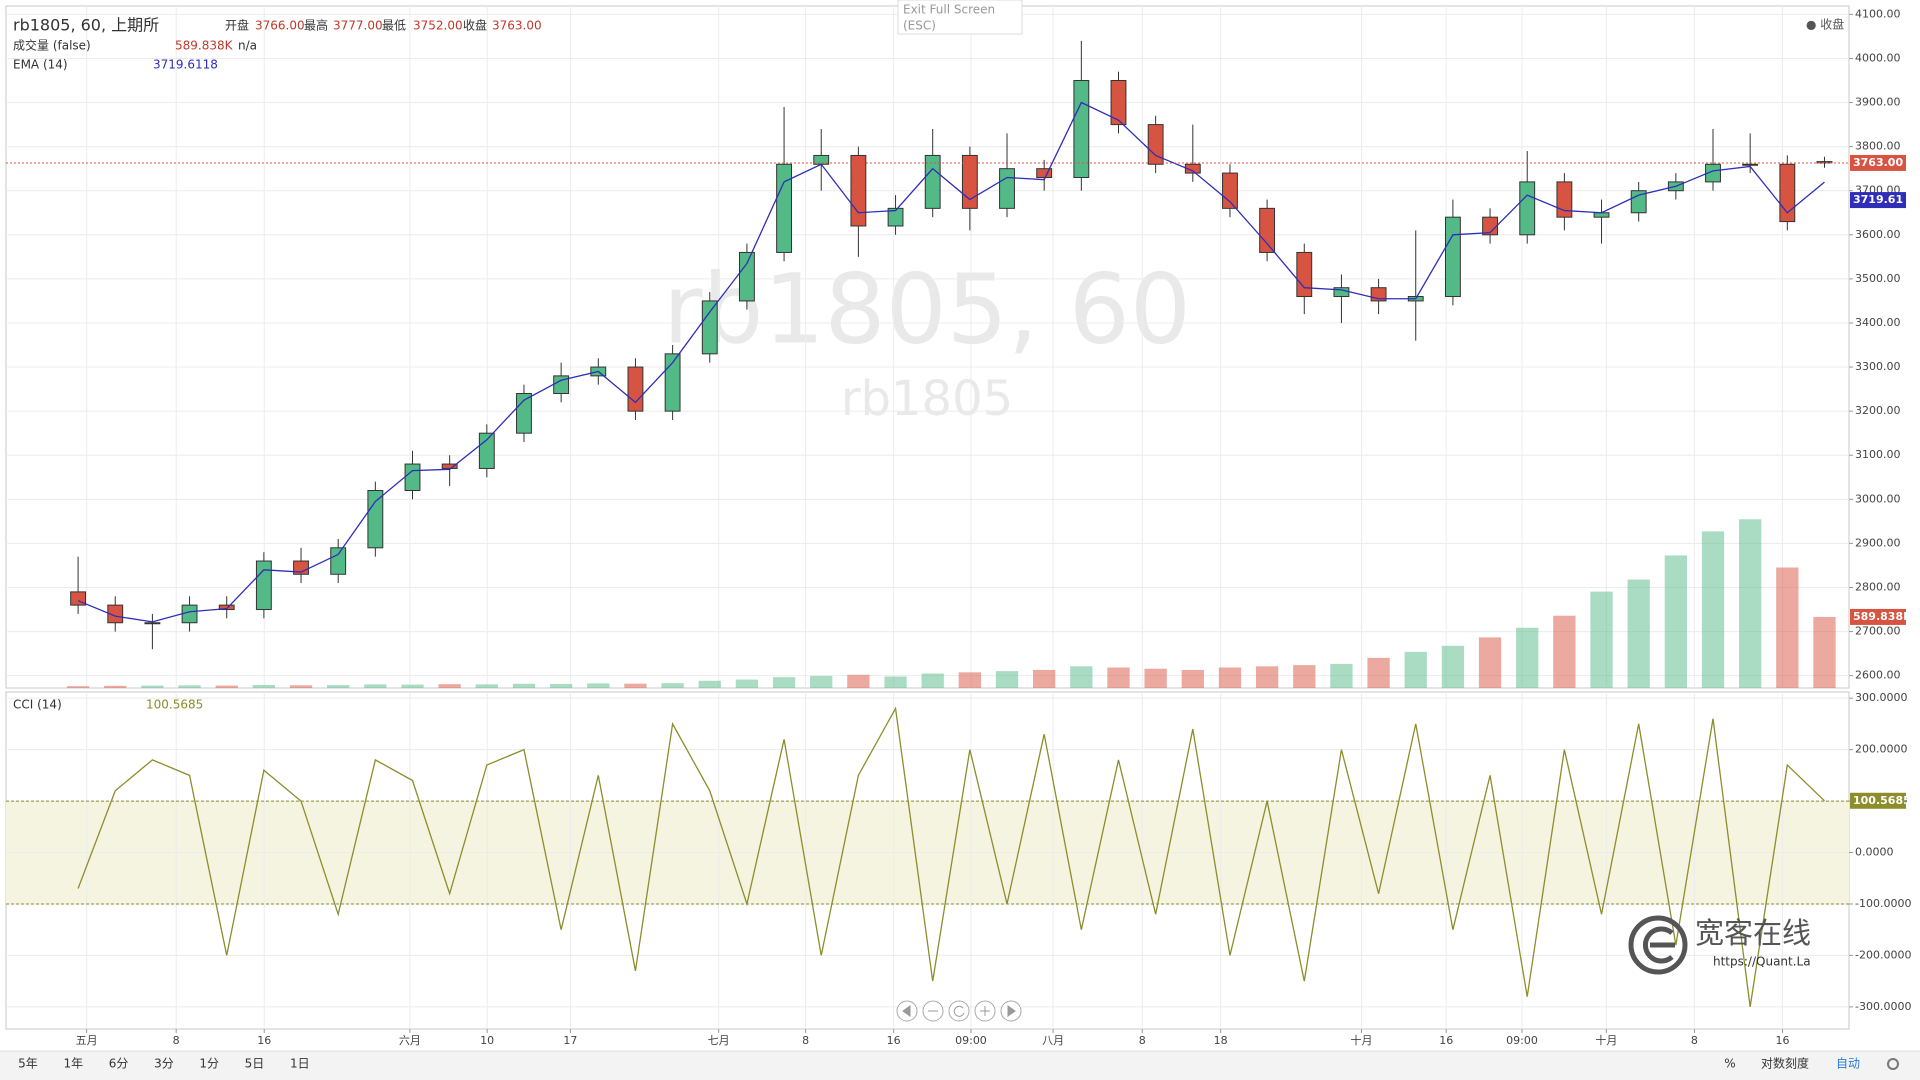 This screenshot has height=1080, width=1920. I want to click on exit-text: Exit Full Screen, so click(949, 10).